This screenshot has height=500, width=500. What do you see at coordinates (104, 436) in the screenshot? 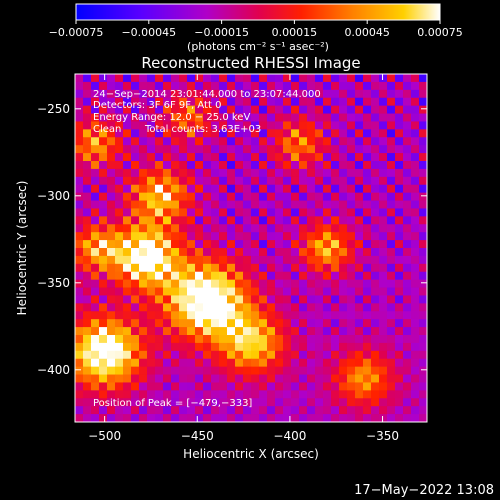
I see `x-tick-label: −500` at bounding box center [104, 436].